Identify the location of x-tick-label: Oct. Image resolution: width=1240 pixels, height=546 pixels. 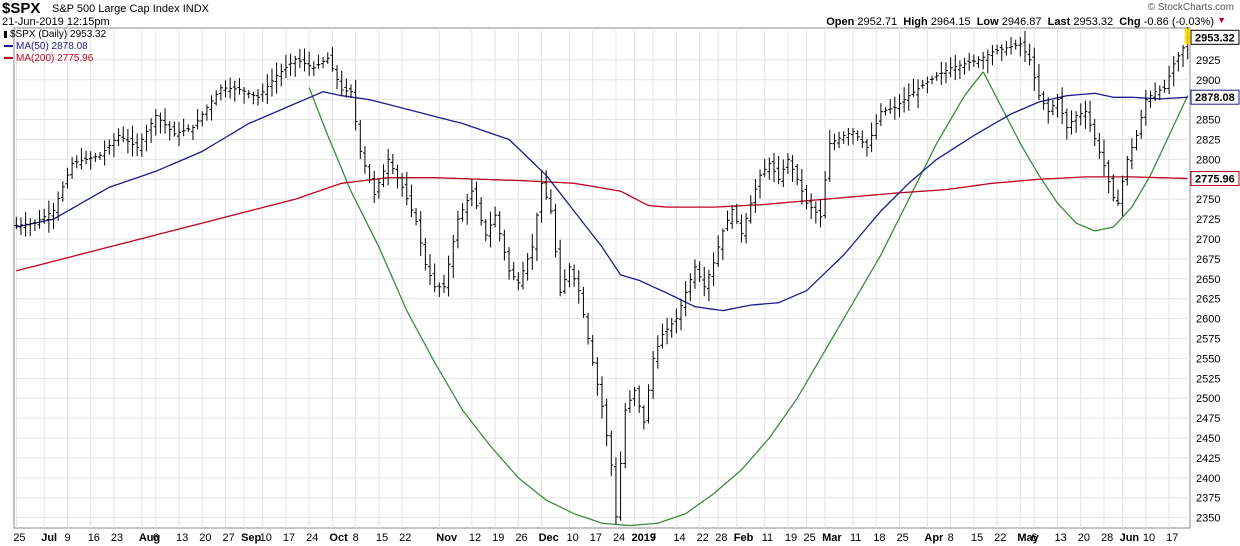
(338, 538).